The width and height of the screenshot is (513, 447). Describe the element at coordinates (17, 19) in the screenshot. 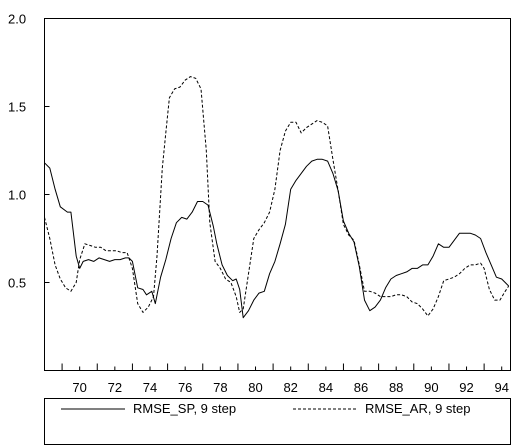

I see `y-tick-label: 2.0` at that location.